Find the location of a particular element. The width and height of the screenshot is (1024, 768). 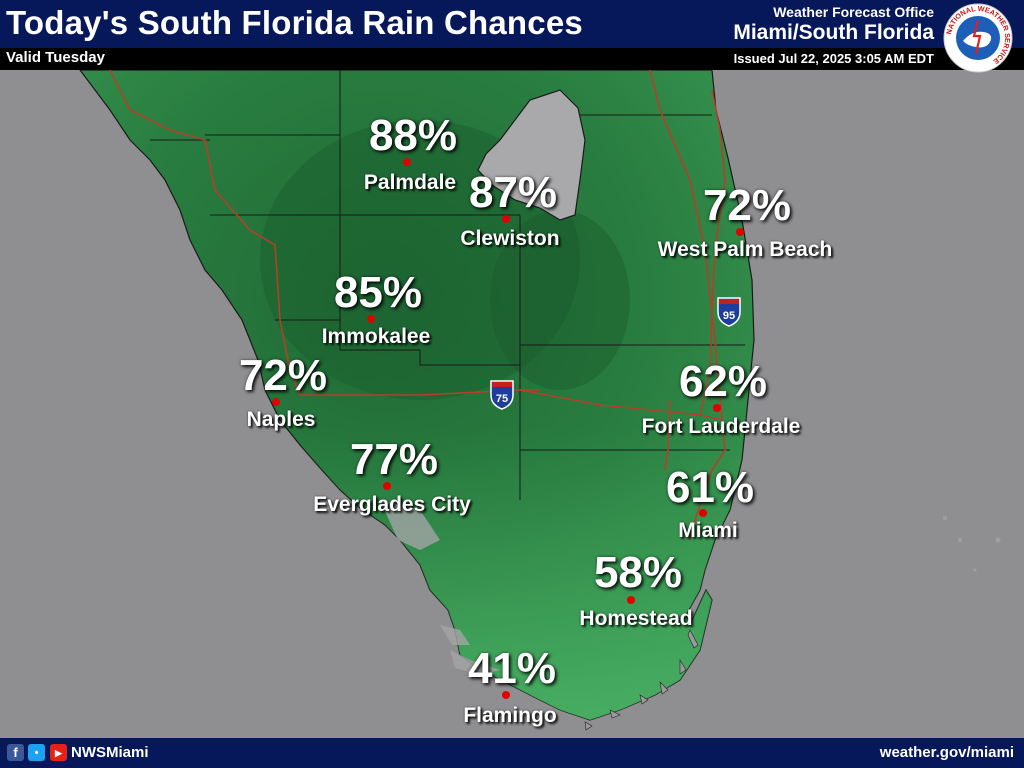

rain-chance-clewiston: 87% is located at coordinates (513, 192).